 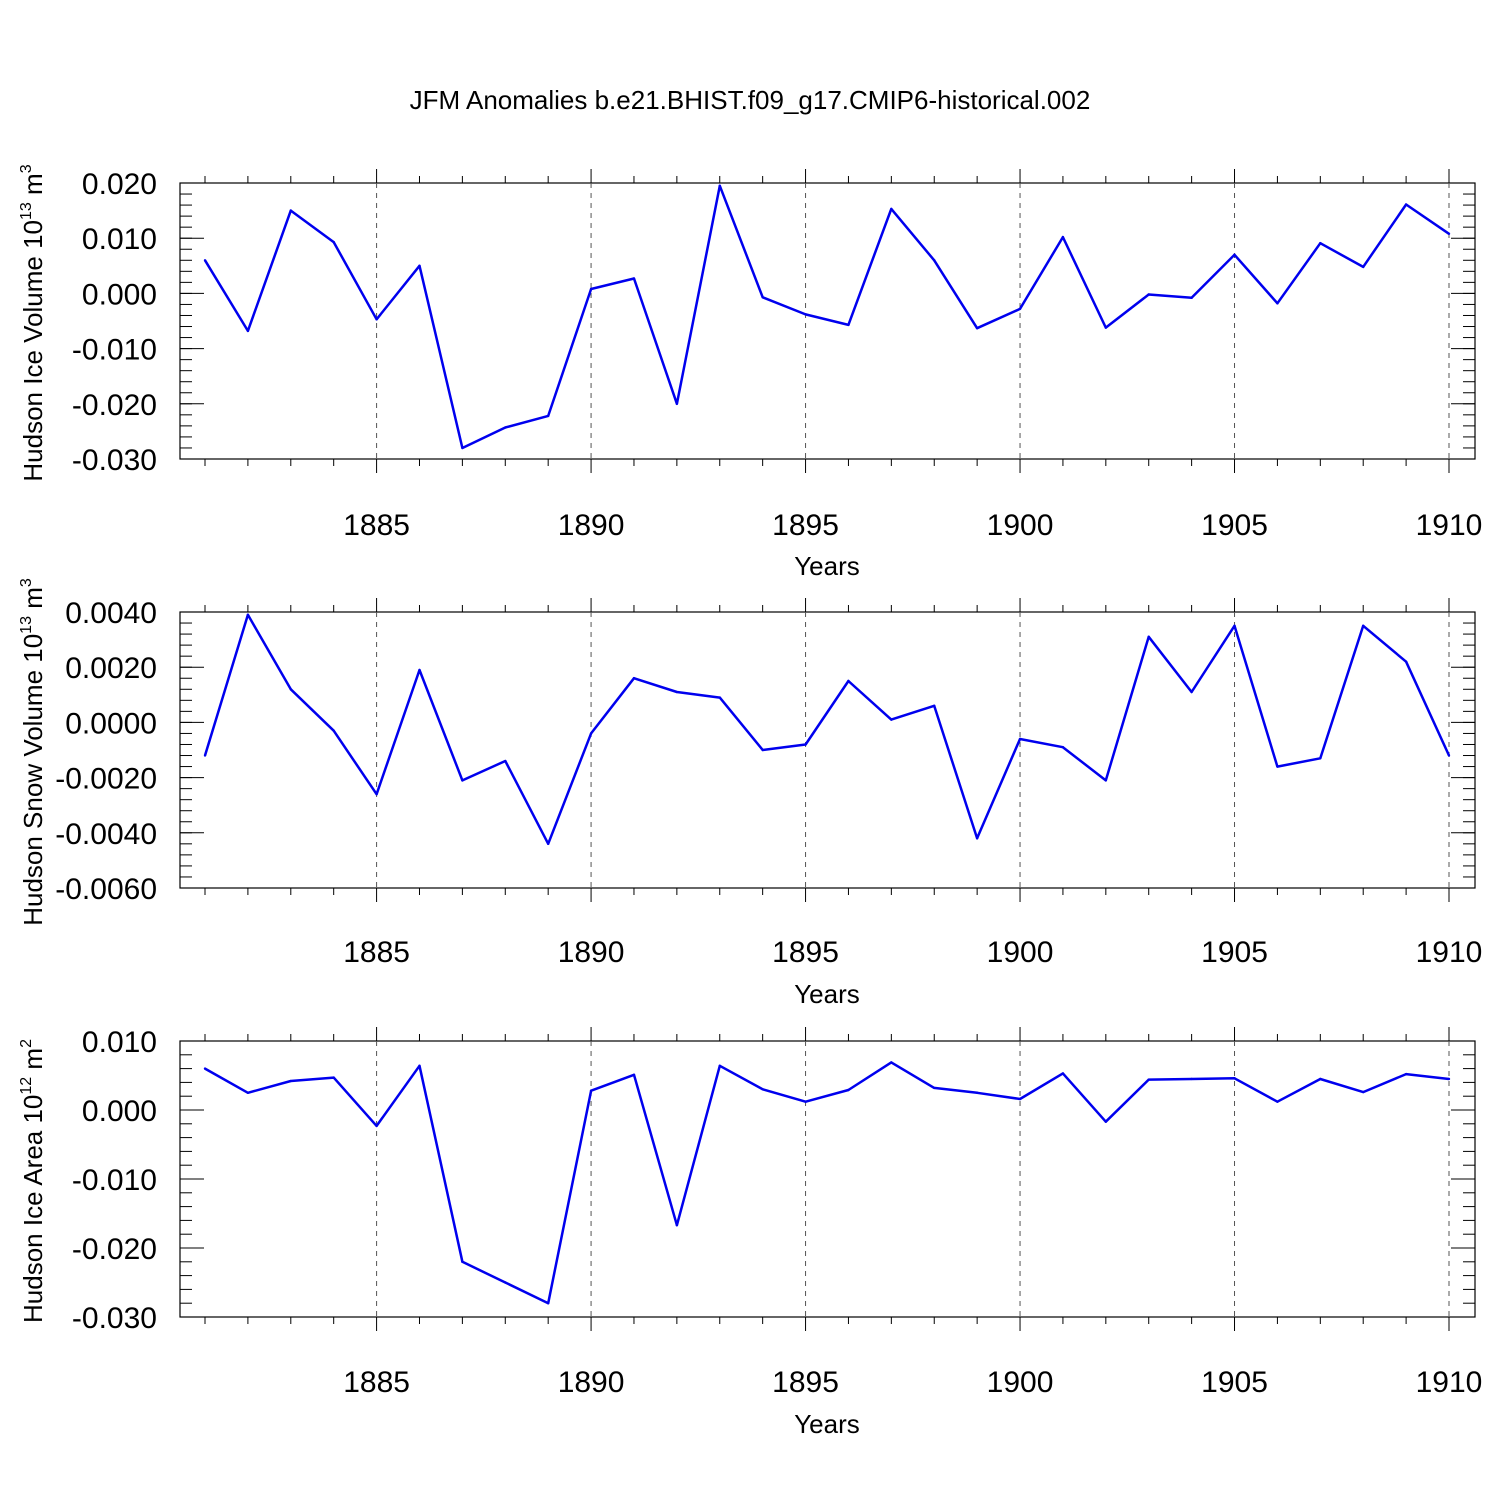 I want to click on series-line-ice-area, so click(x=827, y=1183).